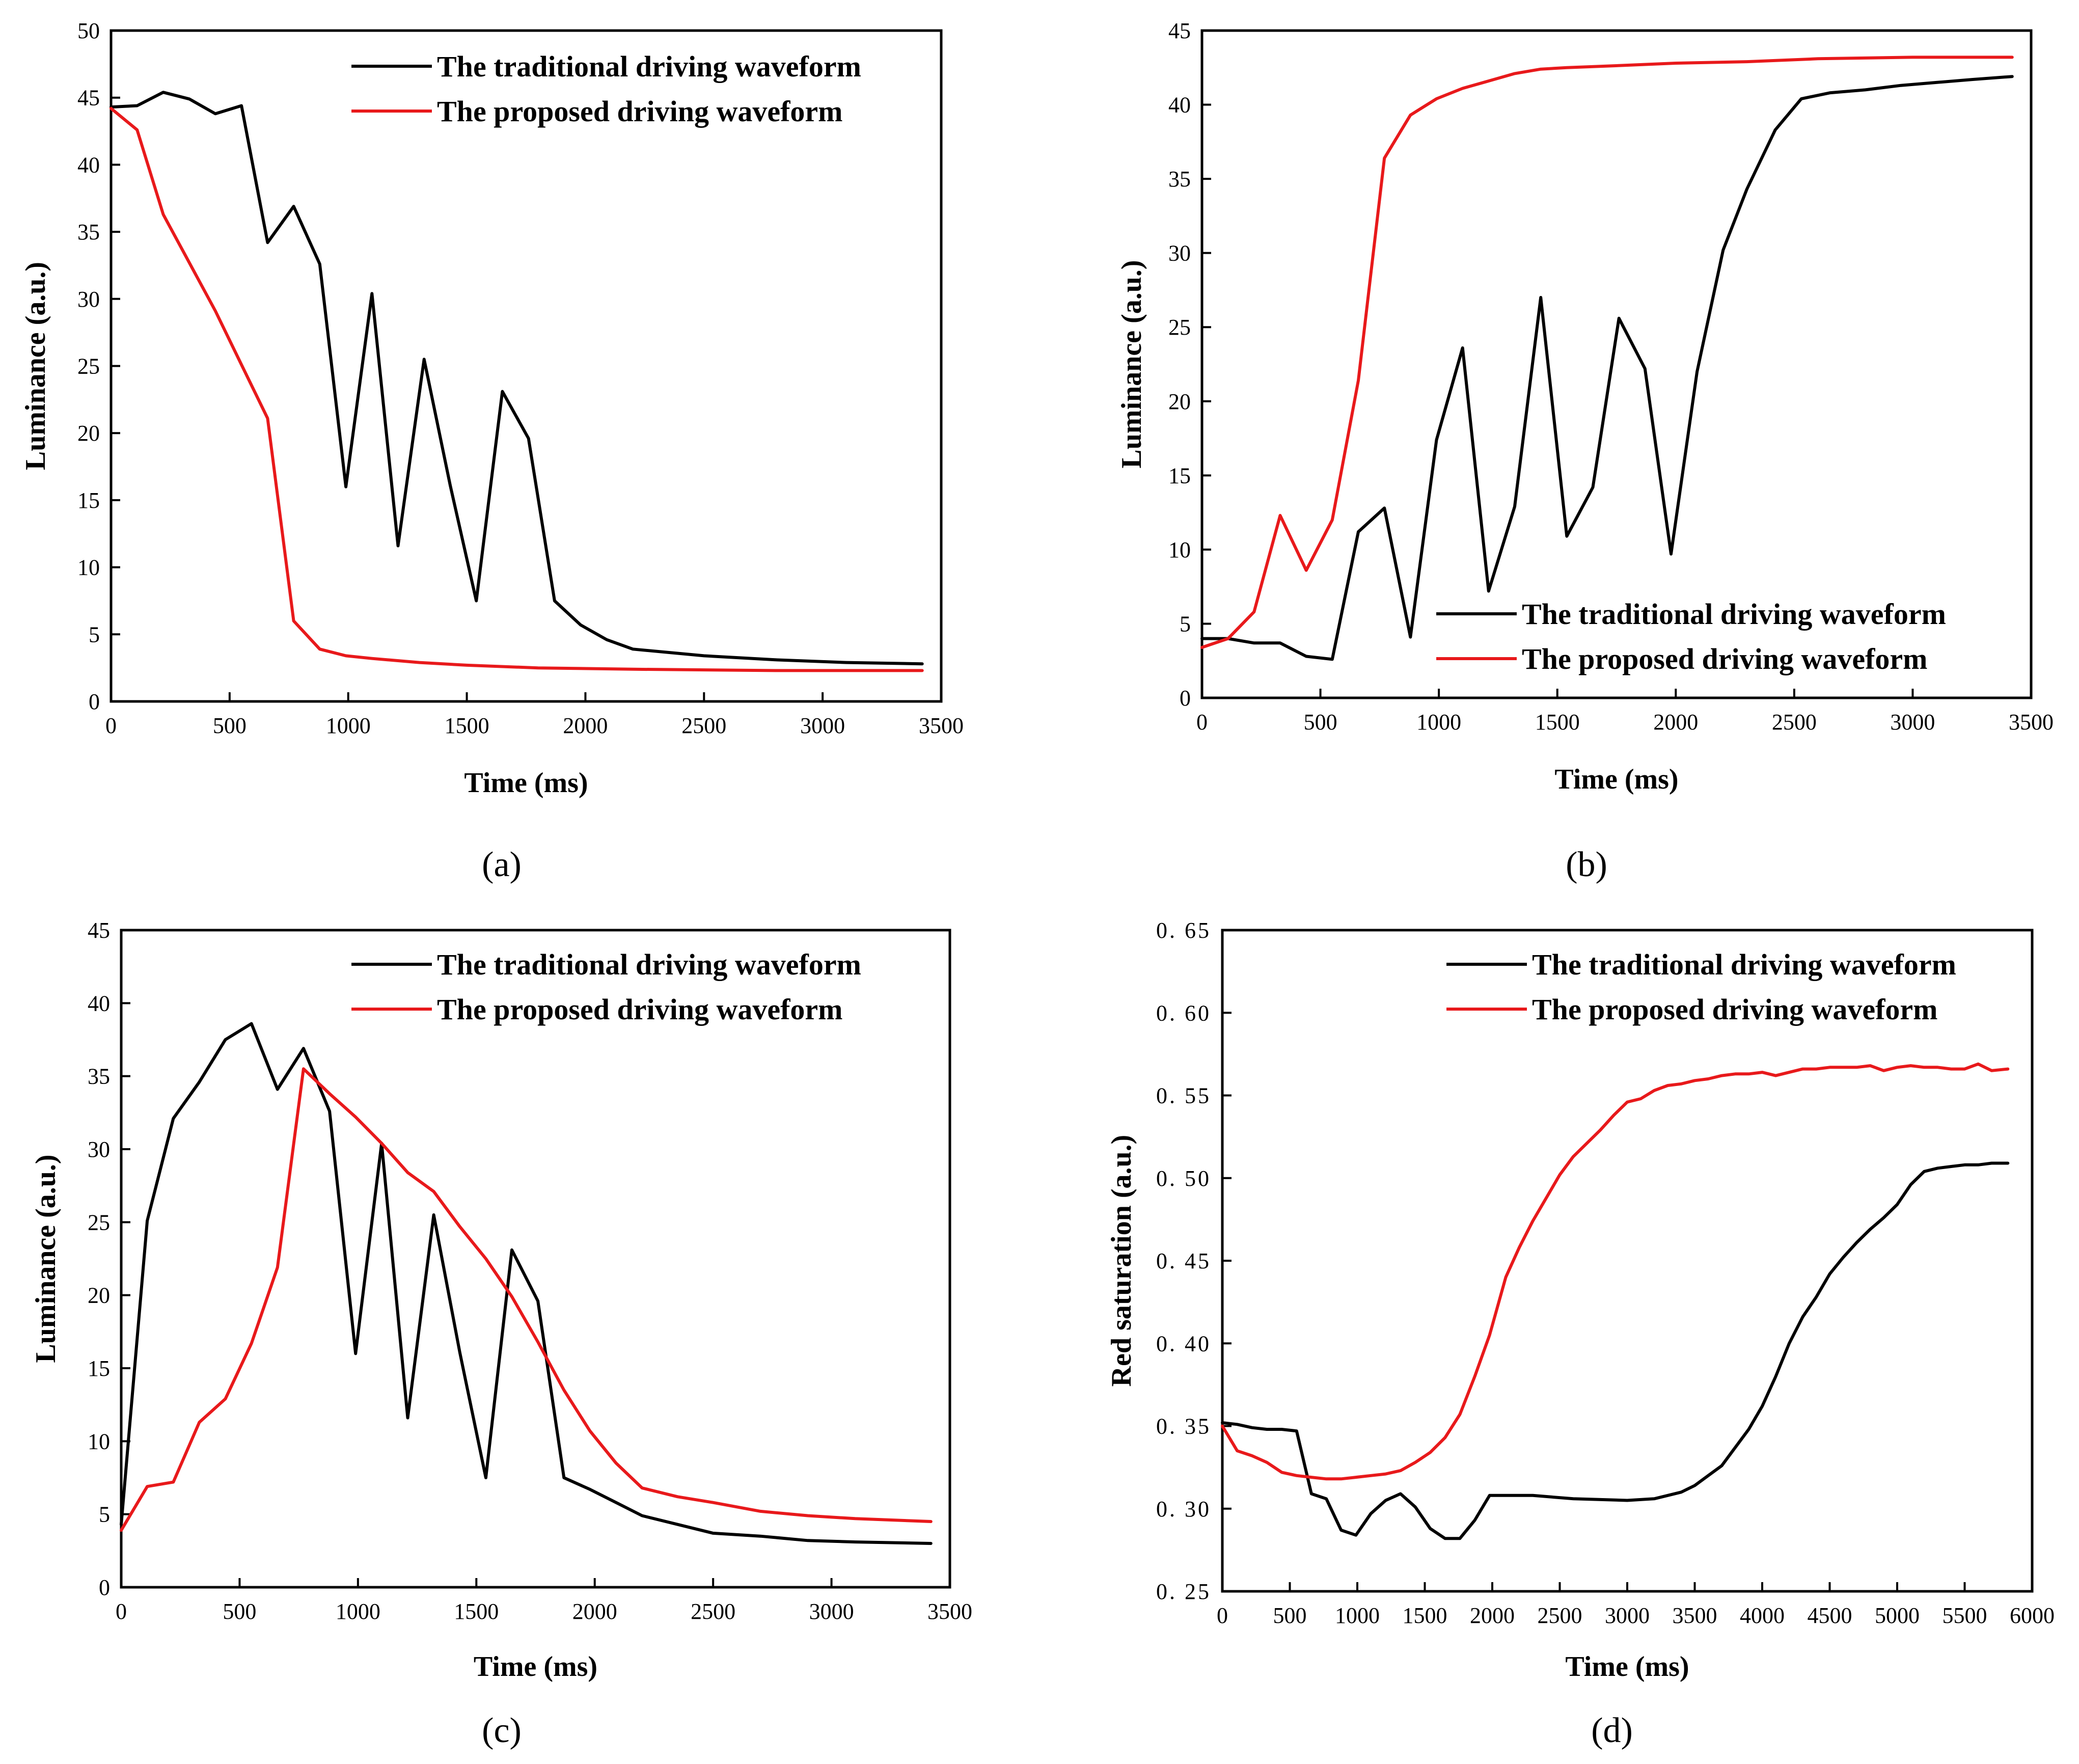  Describe the element at coordinates (1830, 1615) in the screenshot. I see `x-tick-label: 4500` at that location.